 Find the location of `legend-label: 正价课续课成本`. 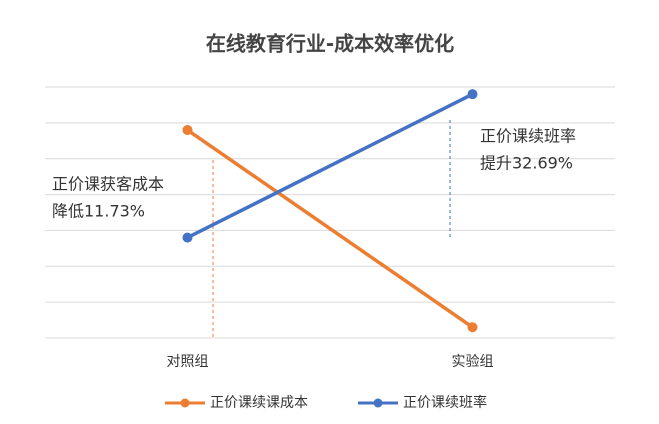

legend-label: 正价课续课成本 is located at coordinates (259, 402).